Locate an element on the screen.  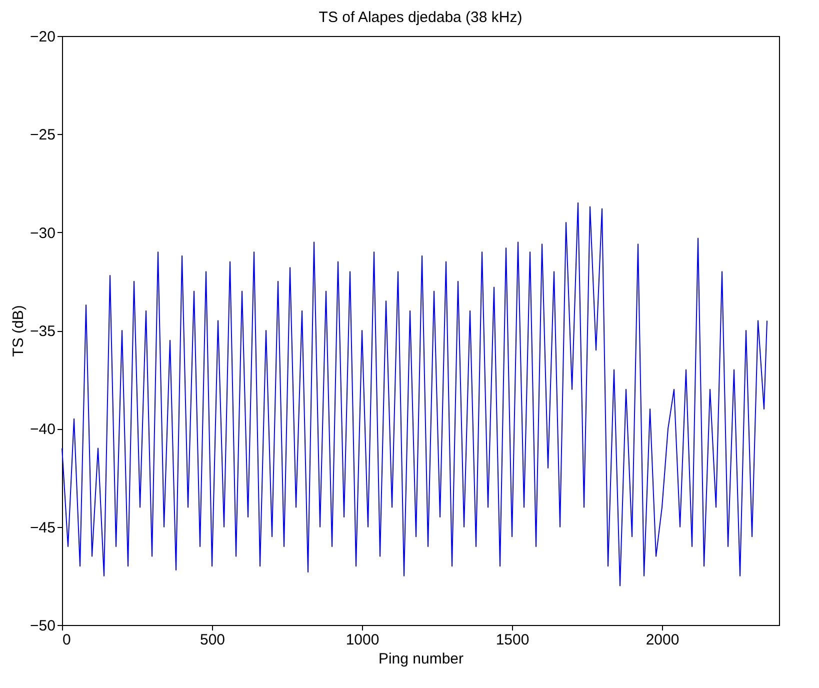
y-tick-label: −40 is located at coordinates (43, 429).